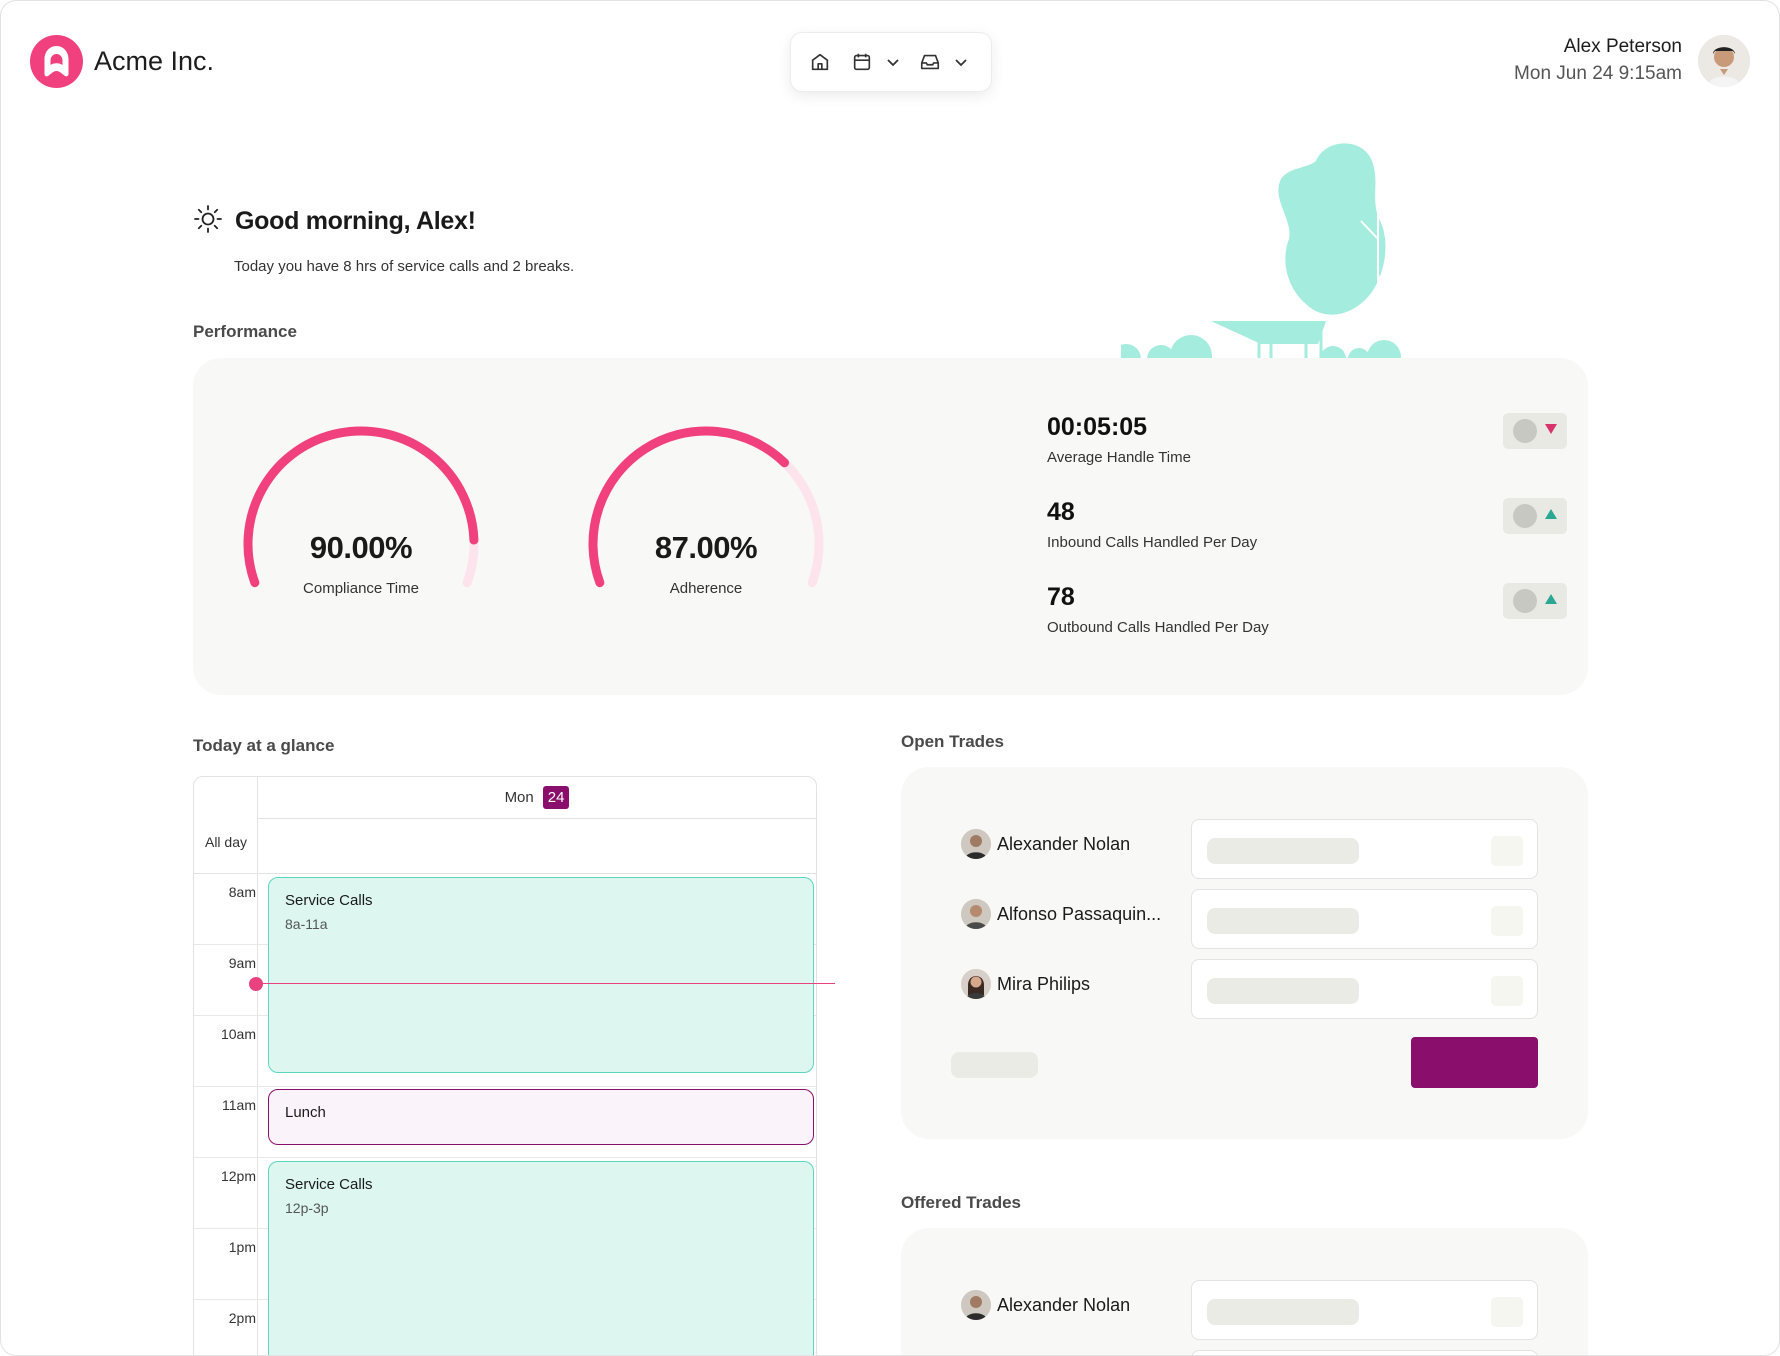 This screenshot has height=1356, width=1780. What do you see at coordinates (505, 1051) in the screenshot?
I see `hour-row: 10am` at bounding box center [505, 1051].